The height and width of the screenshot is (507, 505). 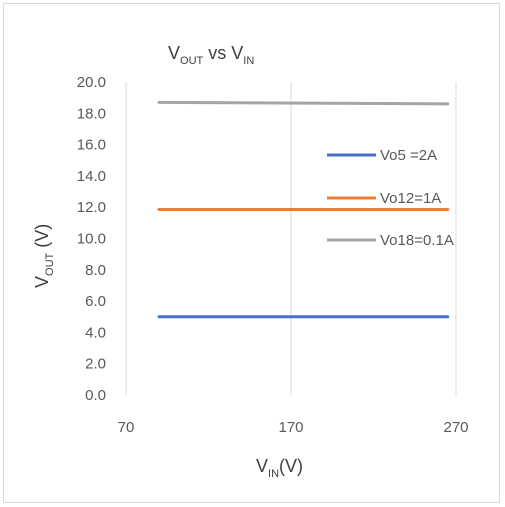 What do you see at coordinates (95, 395) in the screenshot?
I see `y-tick-label: 0.0` at bounding box center [95, 395].